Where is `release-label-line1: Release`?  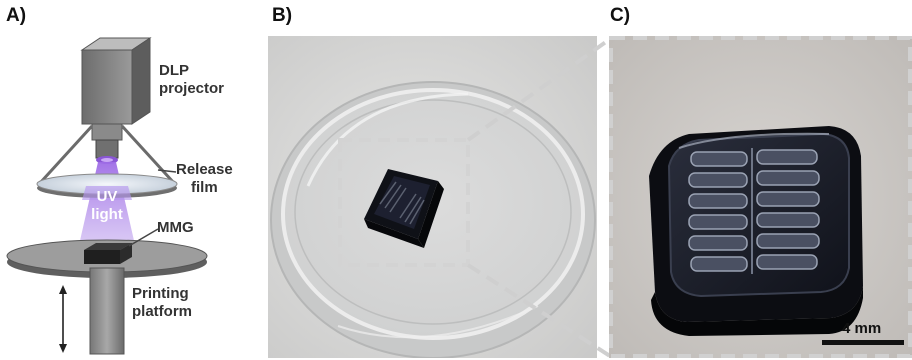 release-label-line1: Release is located at coordinates (204, 169).